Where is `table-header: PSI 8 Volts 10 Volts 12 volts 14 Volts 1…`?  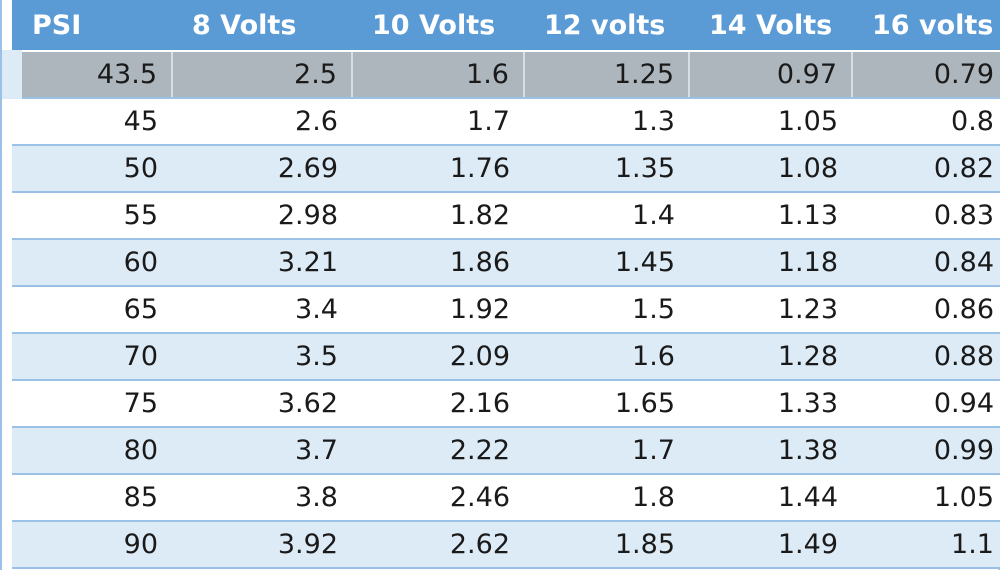
table-header: PSI 8 Volts 10 Volts 12 volts 14 Volts 1… is located at coordinates (506, 26).